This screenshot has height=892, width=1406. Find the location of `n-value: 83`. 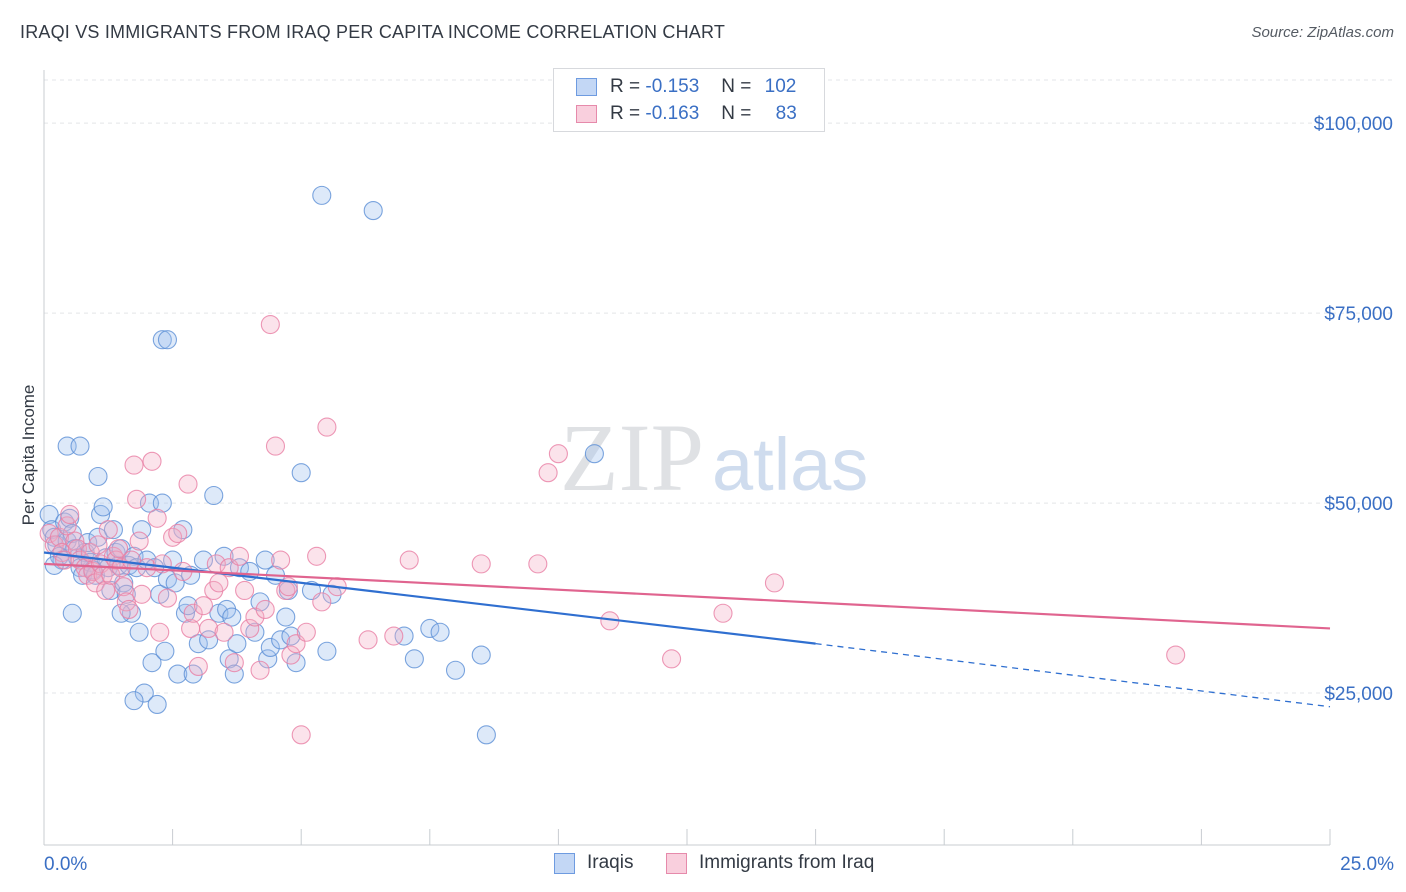

n-value: 83 is located at coordinates (786, 113).